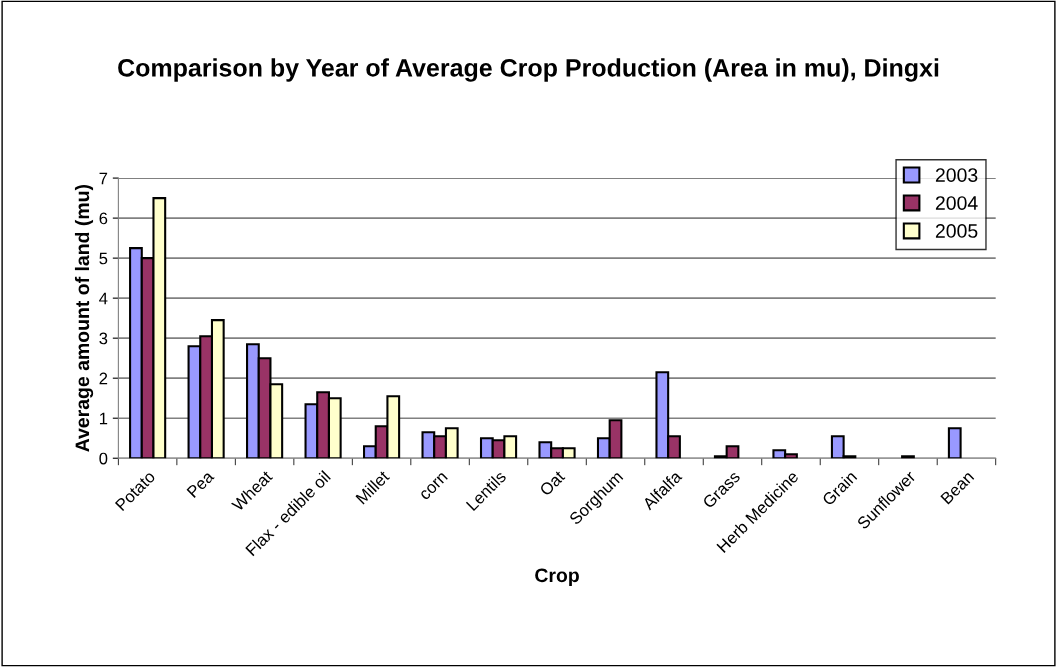 The image size is (1057, 667). Describe the element at coordinates (84, 318) in the screenshot. I see `y-axis-title: Average amount of land (mu)` at that location.